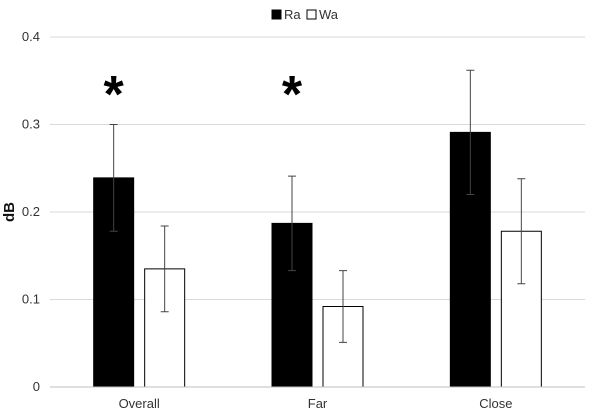 The image size is (590, 416). Describe the element at coordinates (31, 299) in the screenshot. I see `y-tick-label: 0.1` at that location.